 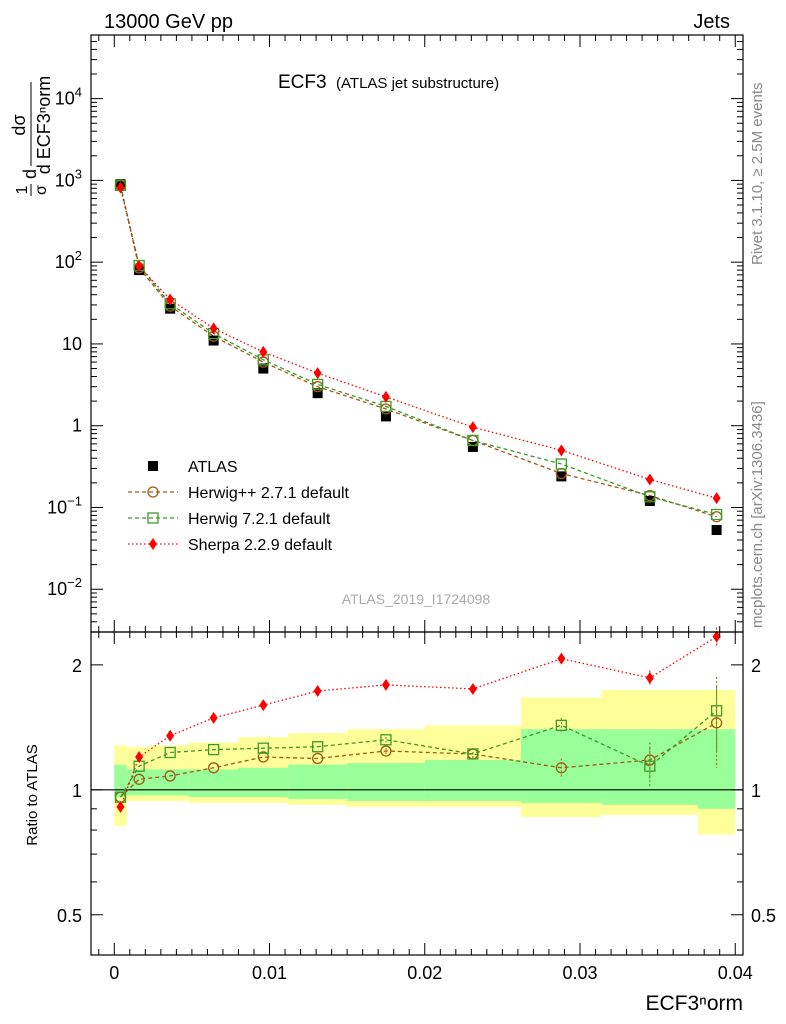 I want to click on plot-title-main: ECF3, so click(x=302, y=82).